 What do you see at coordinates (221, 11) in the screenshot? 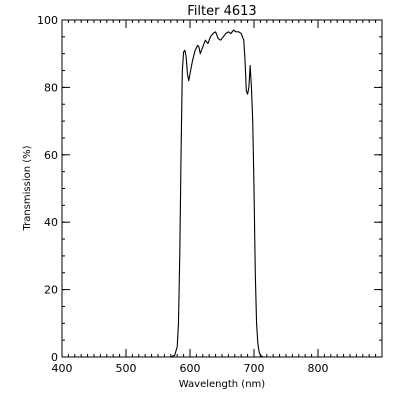
I see `chart-title: Filter 4613` at bounding box center [221, 11].